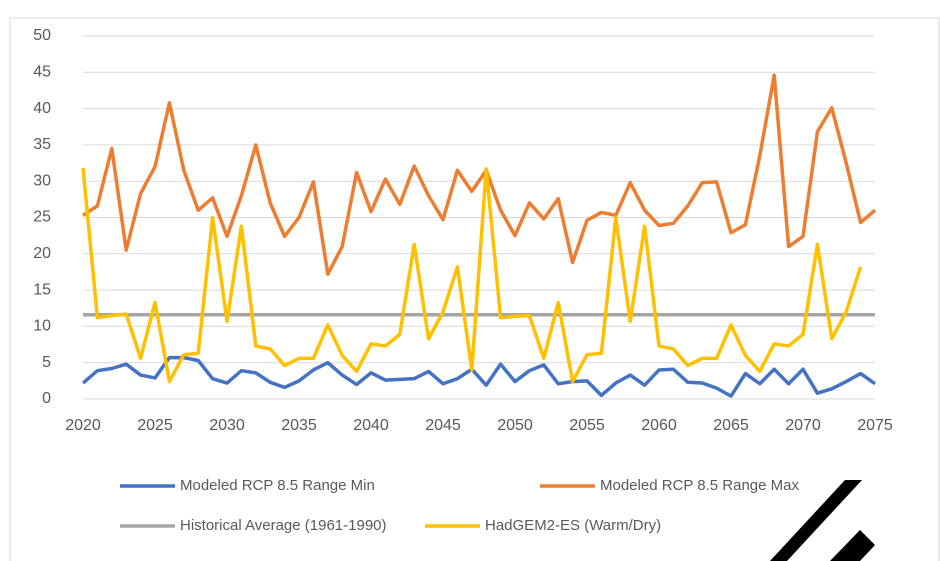 This screenshot has height=561, width=940. What do you see at coordinates (371, 425) in the screenshot?
I see `x-tick-label: 2040` at bounding box center [371, 425].